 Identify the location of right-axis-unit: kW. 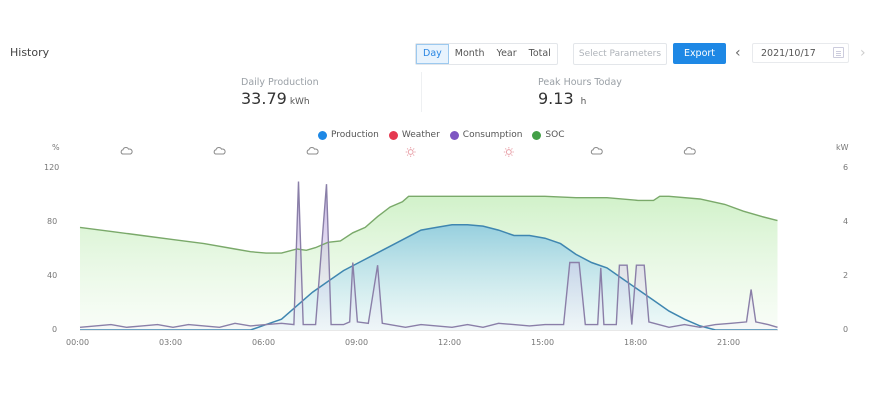
(842, 147).